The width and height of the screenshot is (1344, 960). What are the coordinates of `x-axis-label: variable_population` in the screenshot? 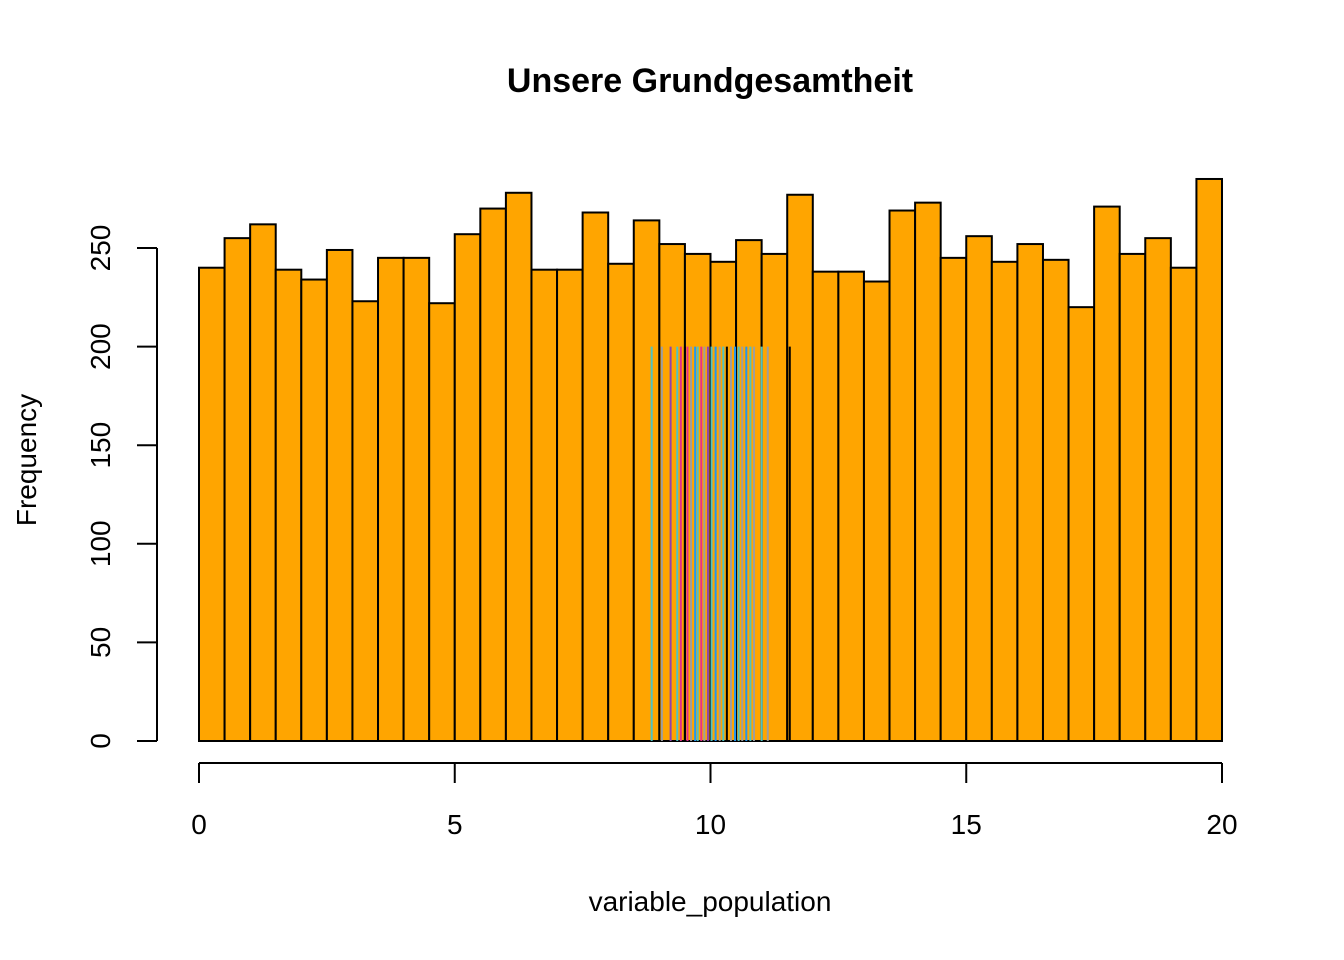 It's located at (710, 901).